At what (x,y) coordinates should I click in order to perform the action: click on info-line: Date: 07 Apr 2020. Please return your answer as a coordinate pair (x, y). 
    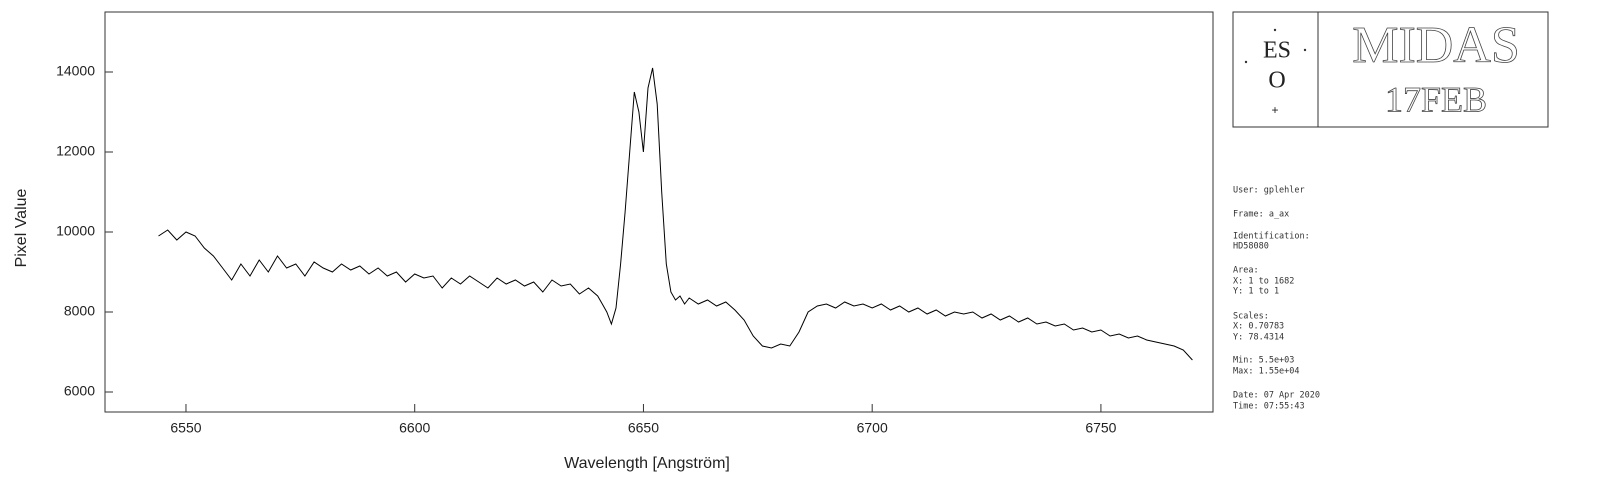
    Looking at the image, I should click on (1276, 396).